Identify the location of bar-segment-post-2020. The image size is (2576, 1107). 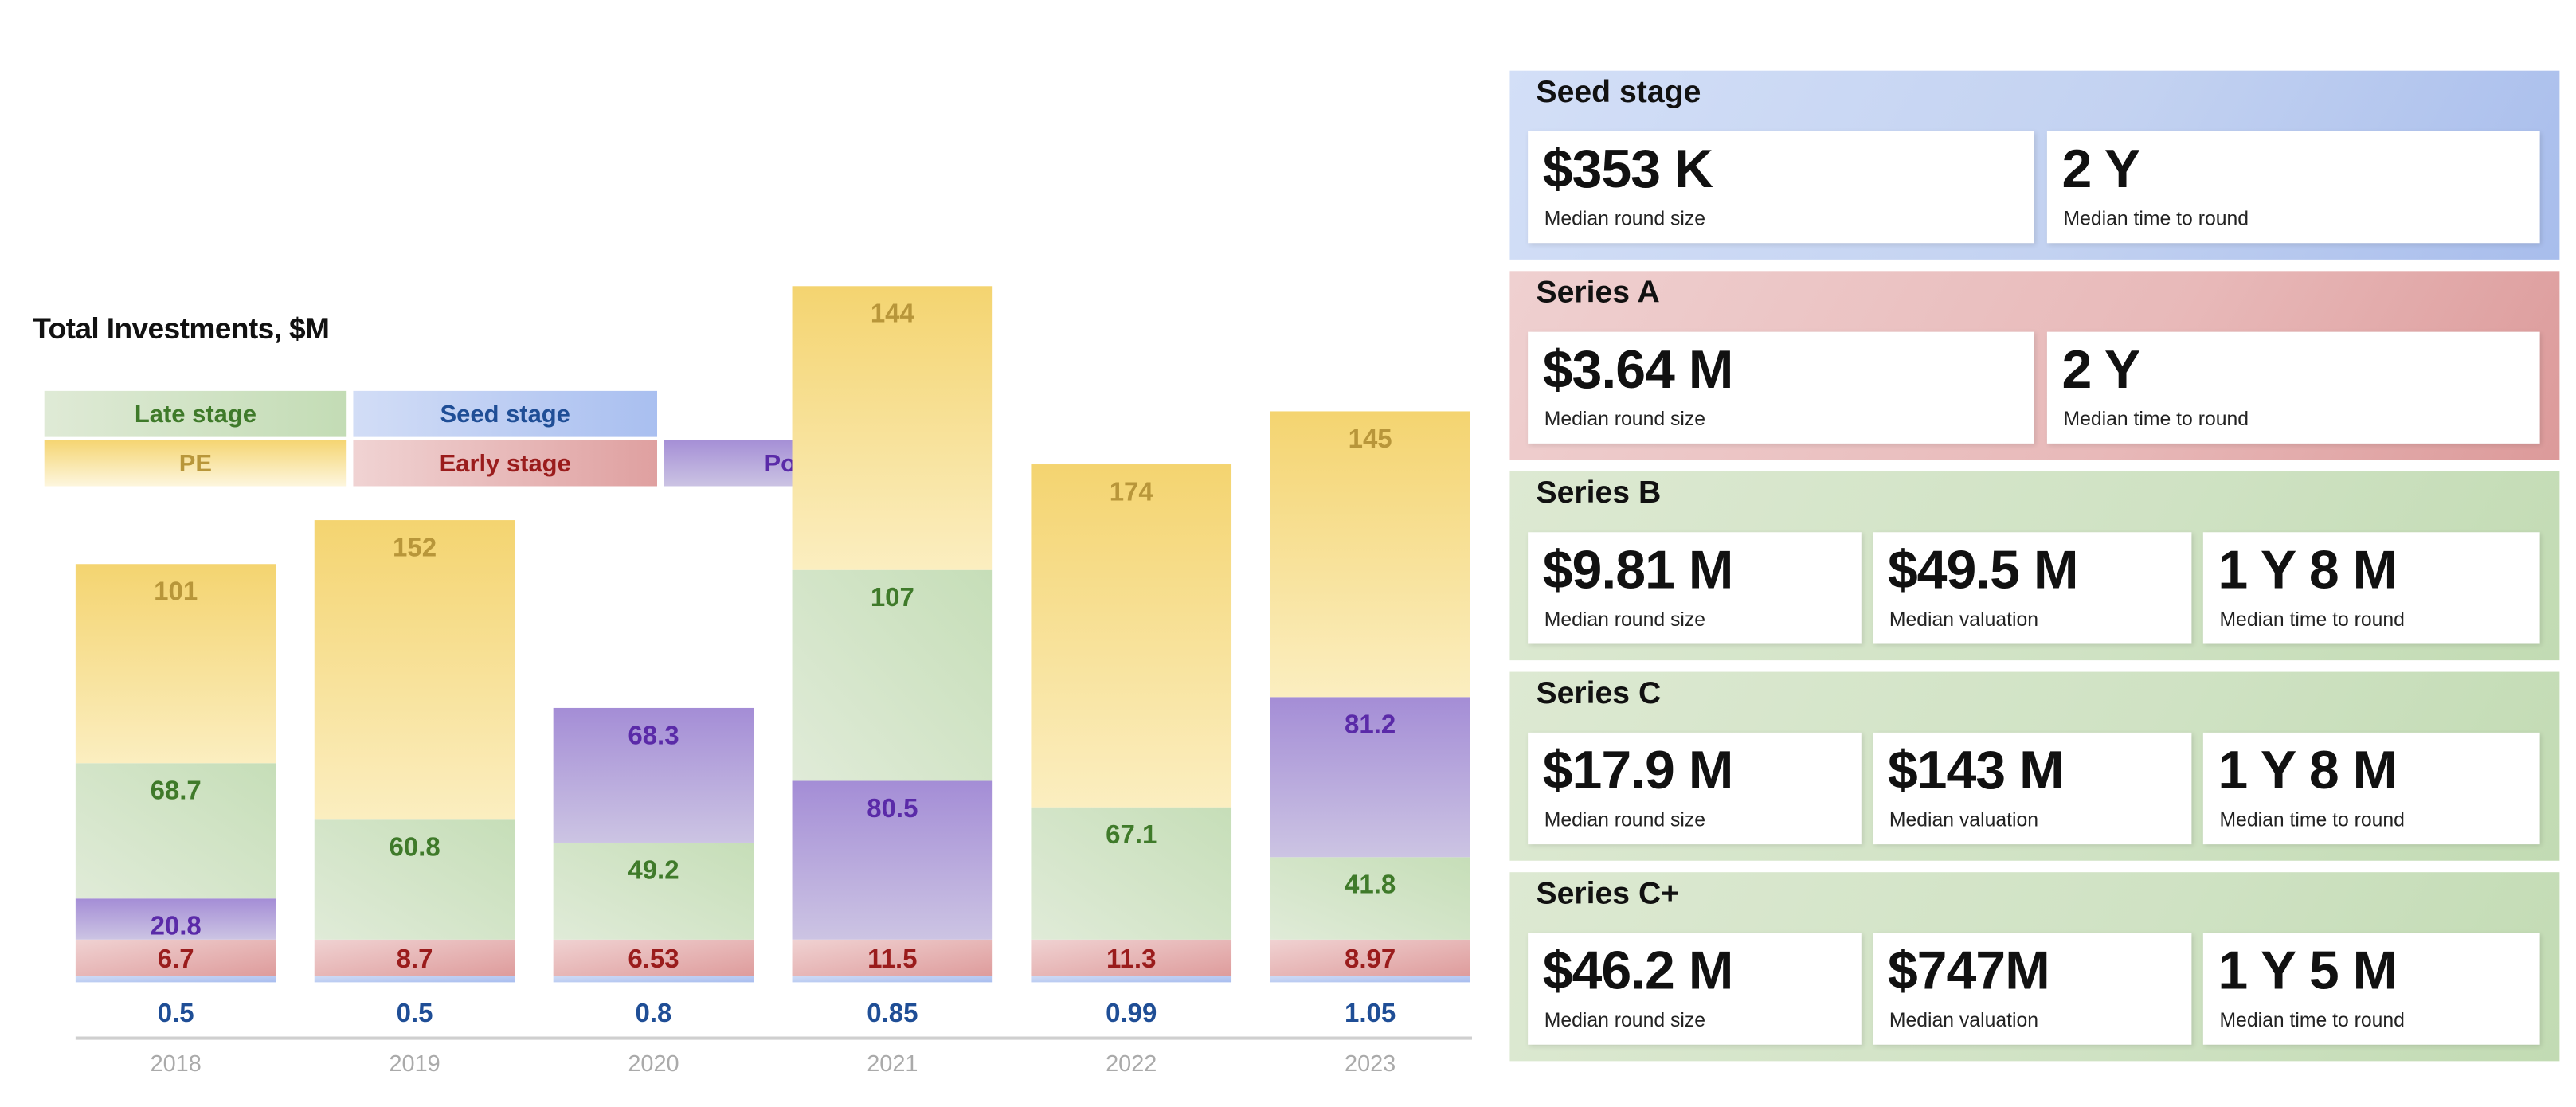
(653, 775).